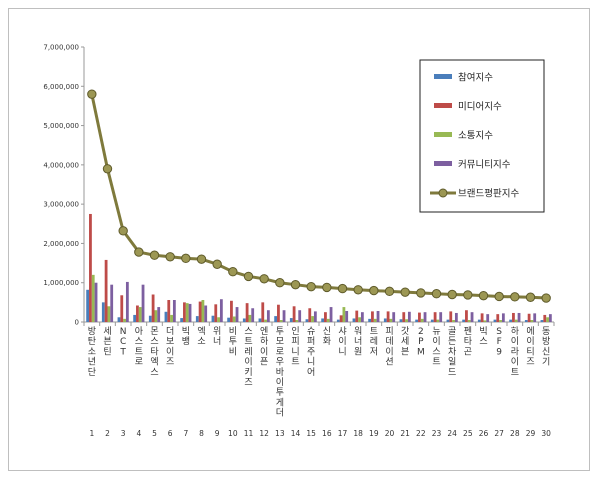  What do you see at coordinates (443, 76) in the screenshot?
I see `legend-swatch` at bounding box center [443, 76].